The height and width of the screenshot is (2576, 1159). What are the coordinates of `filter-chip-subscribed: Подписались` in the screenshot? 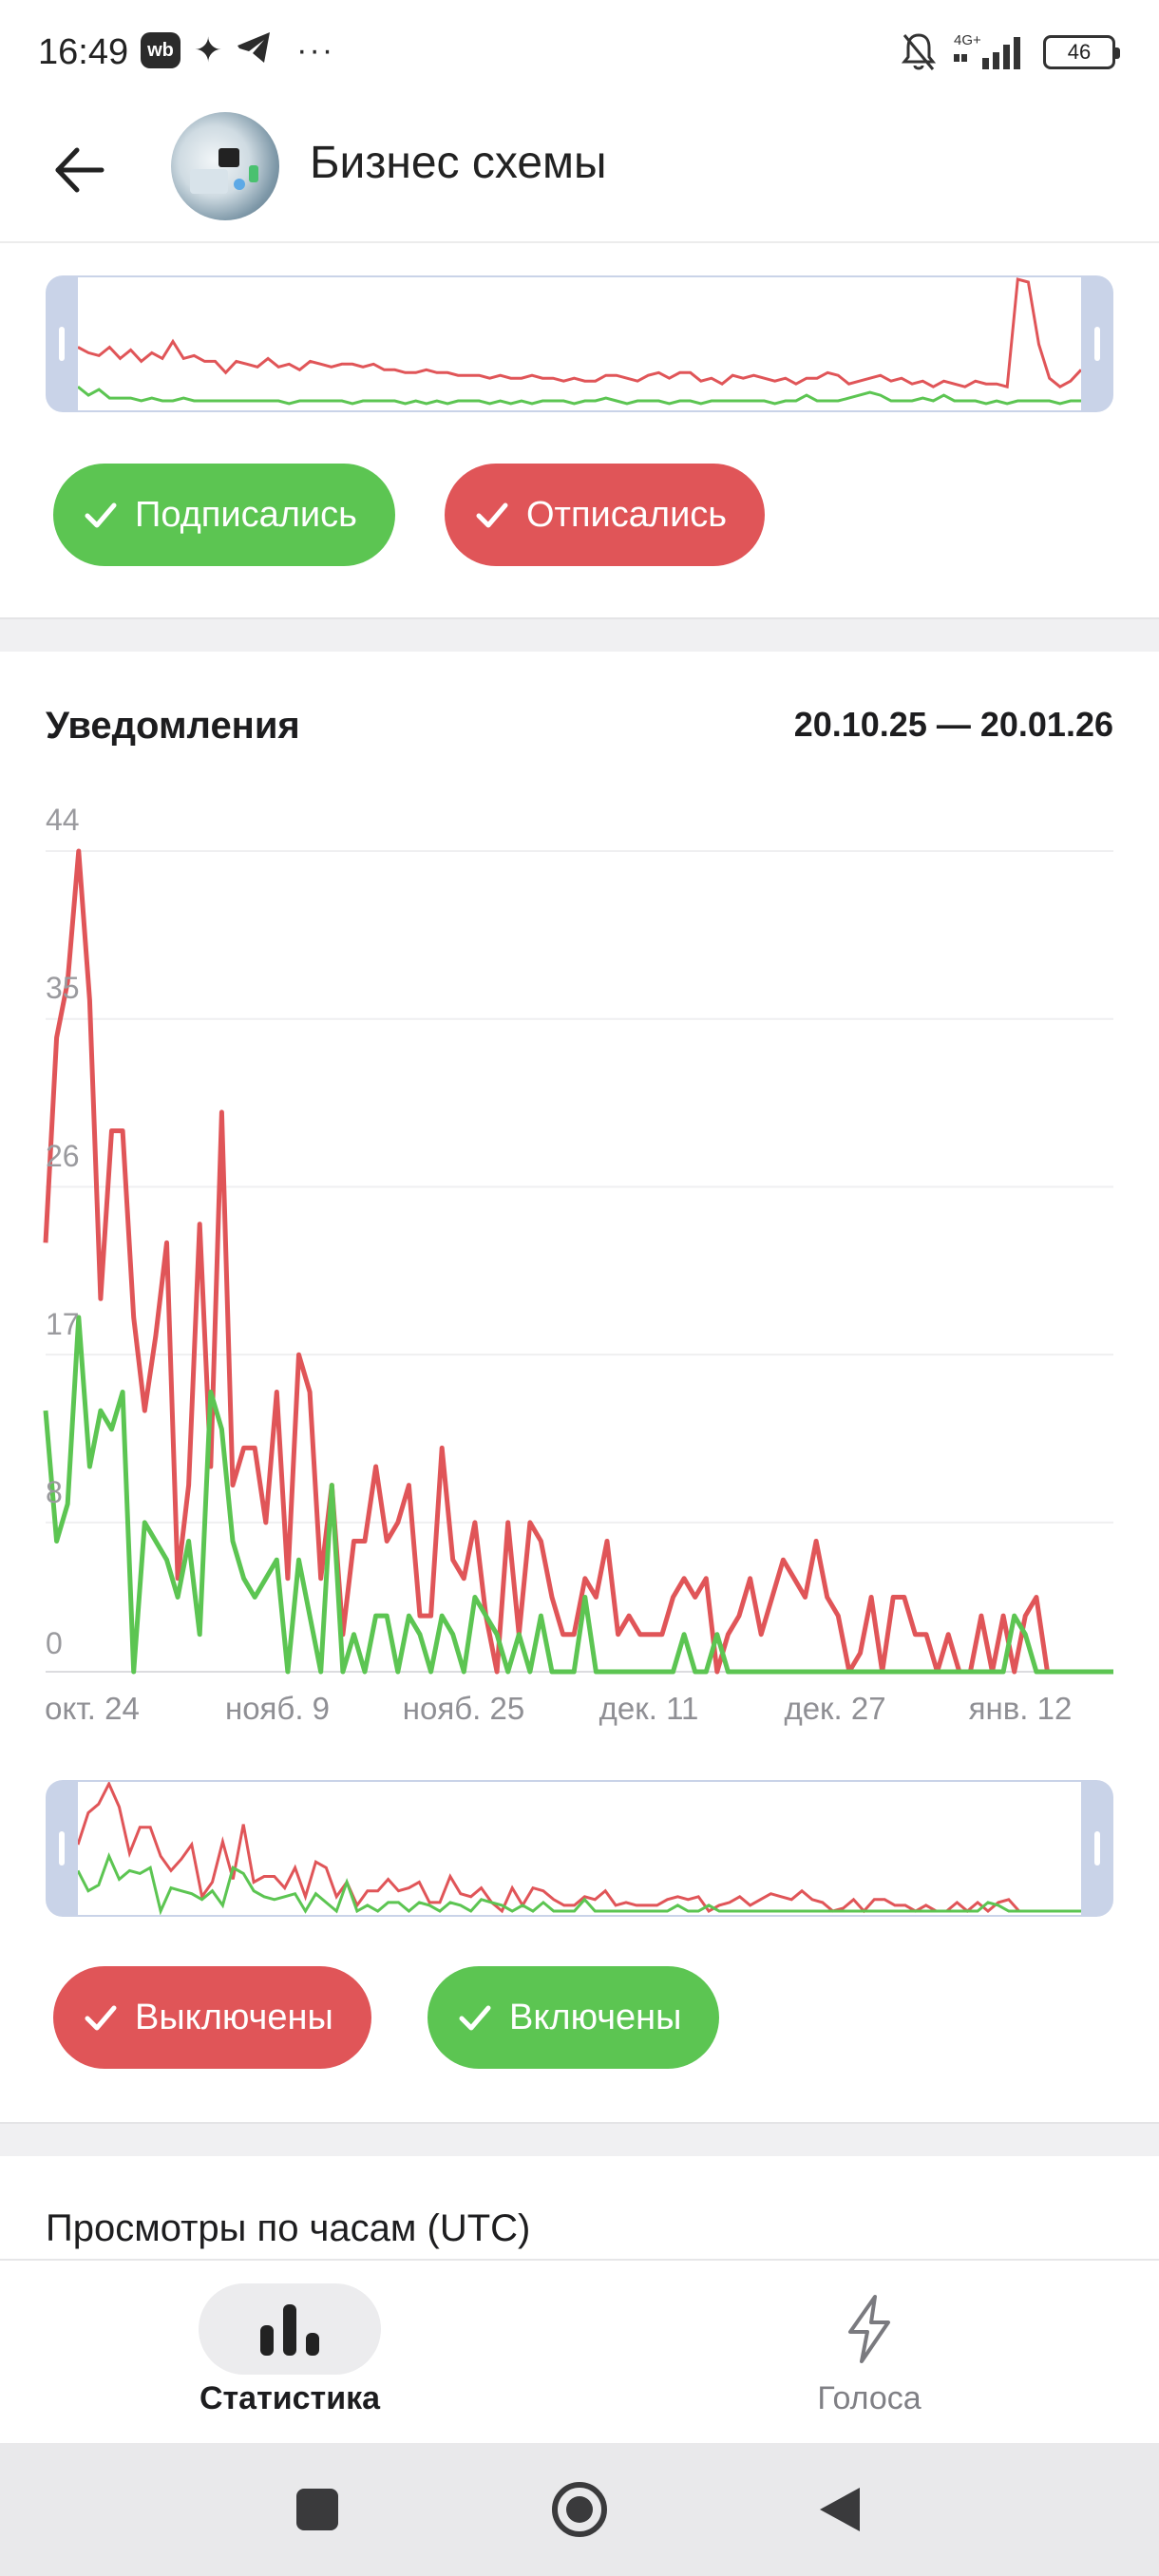 It's located at (224, 515).